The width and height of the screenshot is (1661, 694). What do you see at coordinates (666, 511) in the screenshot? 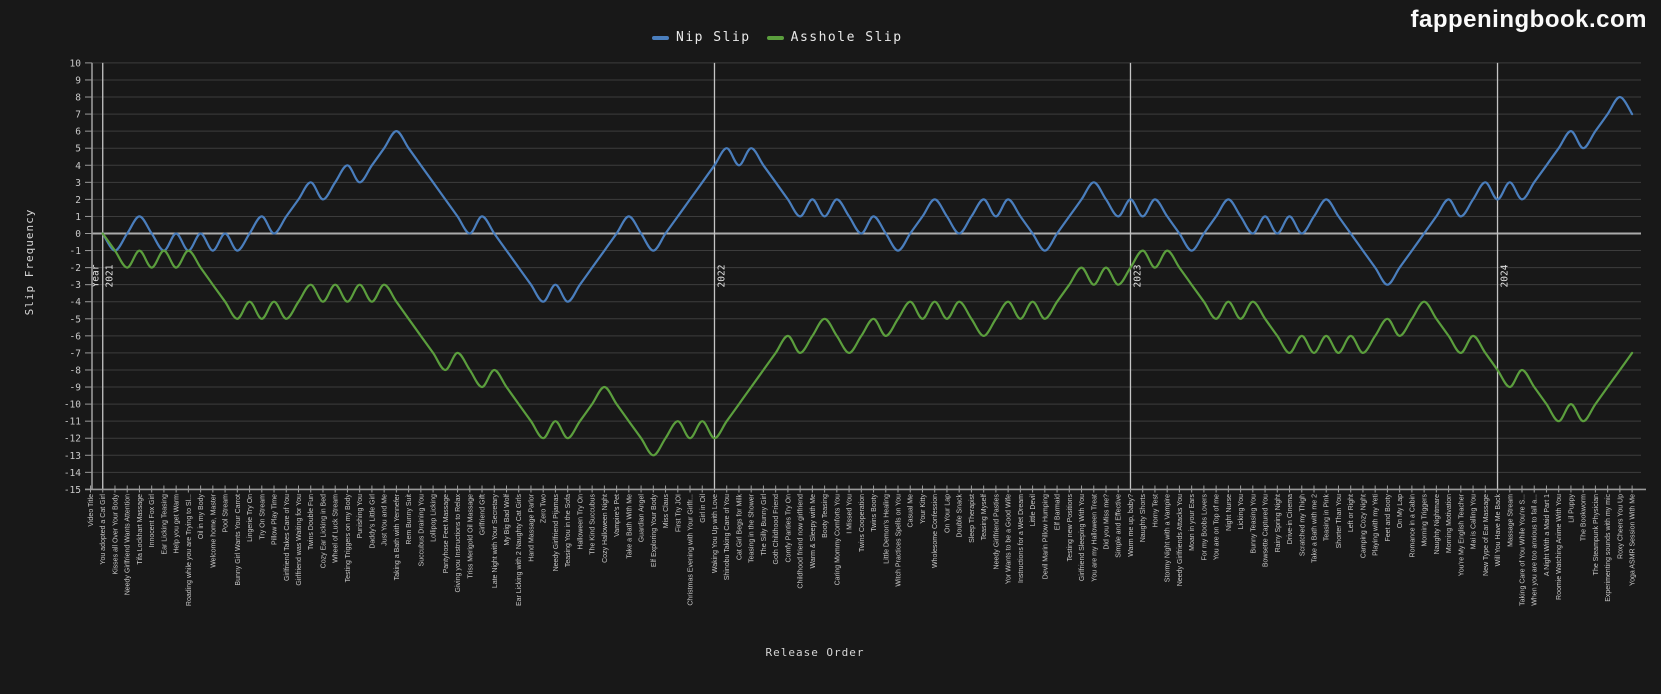
I see `x-tick-label: Miss Claus` at bounding box center [666, 511].